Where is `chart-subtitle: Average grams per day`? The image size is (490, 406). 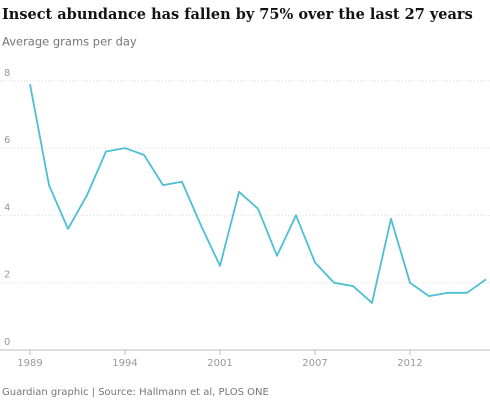 chart-subtitle: Average grams per day is located at coordinates (69, 42).